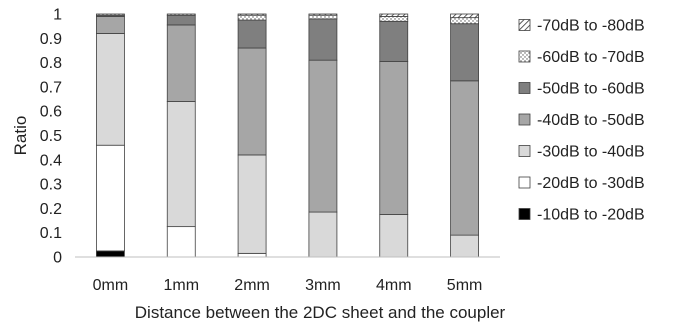 Image resolution: width=689 pixels, height=326 pixels. Describe the element at coordinates (591, 120) in the screenshot. I see `legend-label: -40dB to -50dB` at that location.